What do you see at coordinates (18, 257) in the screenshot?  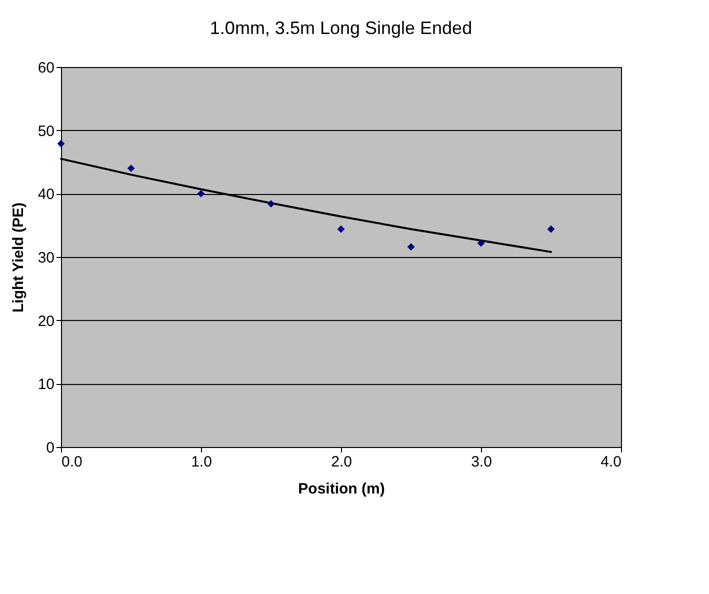 I see `y-axis-title: Light Yield (PE)` at bounding box center [18, 257].